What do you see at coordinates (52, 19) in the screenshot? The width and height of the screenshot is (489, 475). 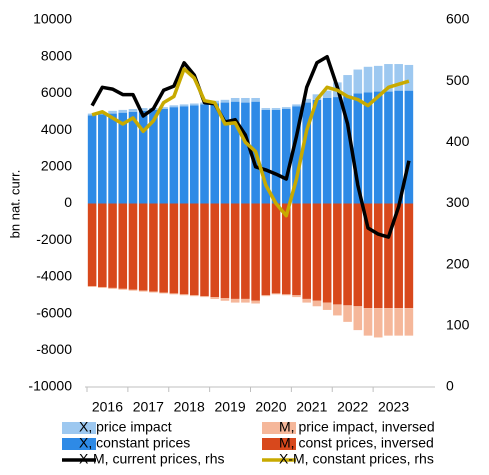 I see `y-tick-label: 10000` at bounding box center [52, 19].